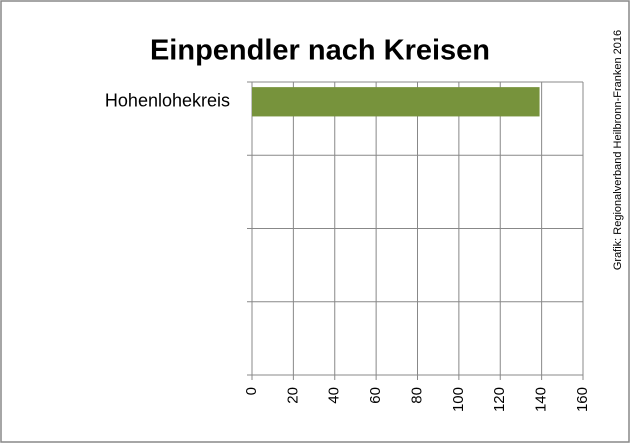 This screenshot has height=443, width=630. What do you see at coordinates (396, 102) in the screenshot?
I see `bar` at bounding box center [396, 102].